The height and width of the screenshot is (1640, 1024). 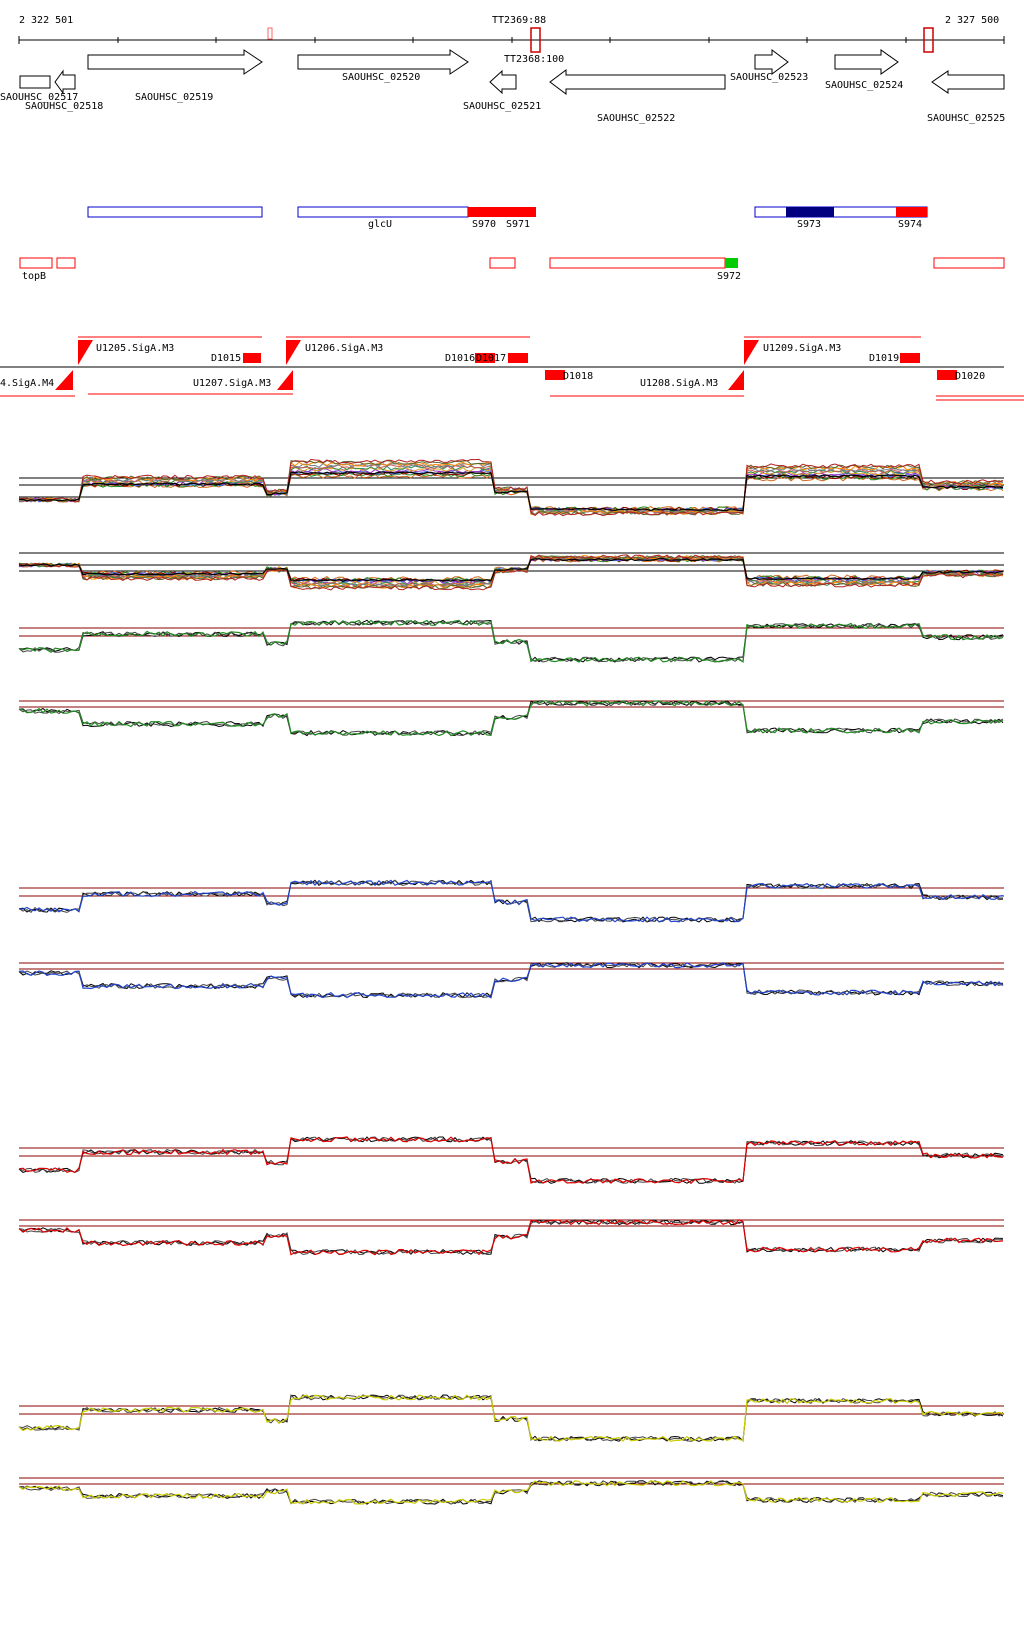 I want to click on terminator-label-d1017: D1017, so click(x=491, y=358).